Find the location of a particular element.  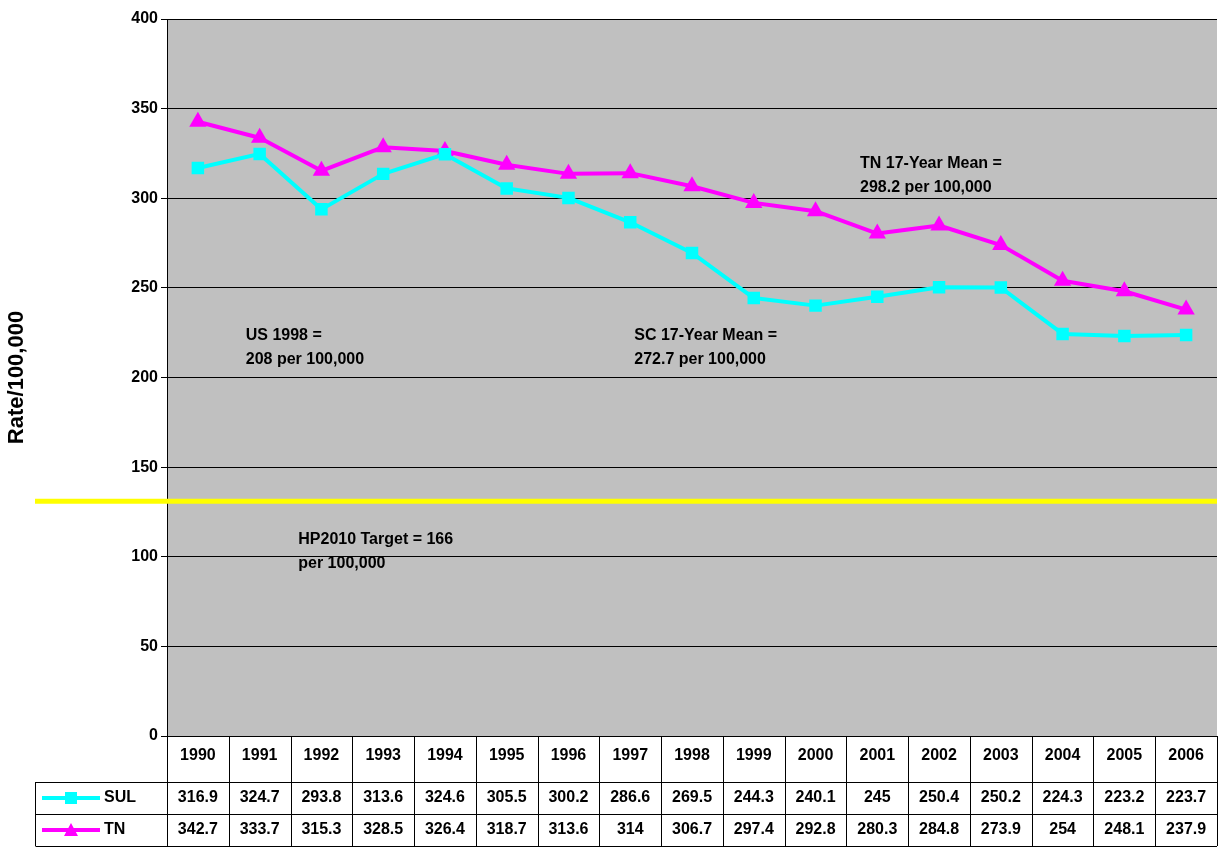

data-label: 315.3 is located at coordinates (321, 829).